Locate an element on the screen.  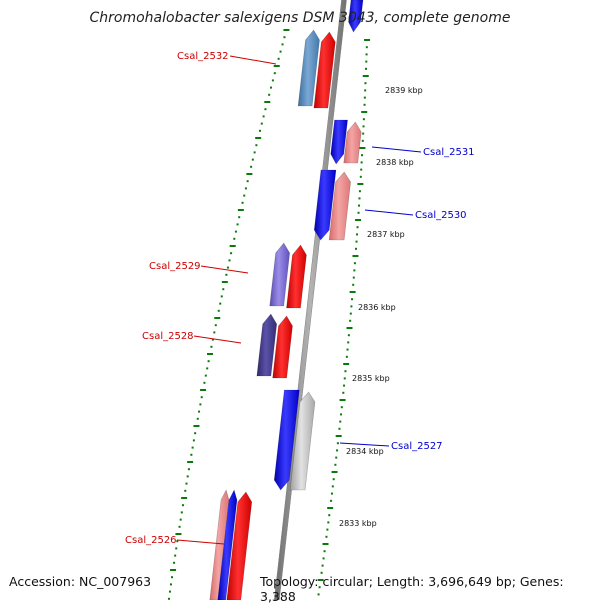
scale-tick-label: 2833 kbp is located at coordinates (358, 523).